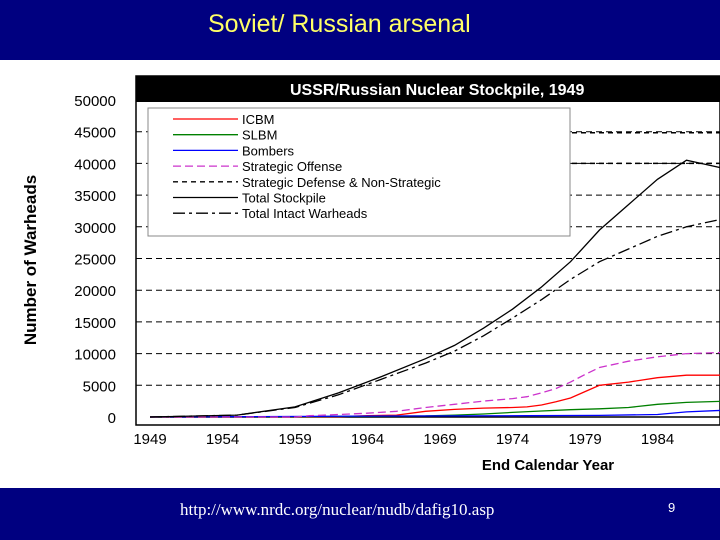  I want to click on x-axis-title: End Calendar Year, so click(548, 465).